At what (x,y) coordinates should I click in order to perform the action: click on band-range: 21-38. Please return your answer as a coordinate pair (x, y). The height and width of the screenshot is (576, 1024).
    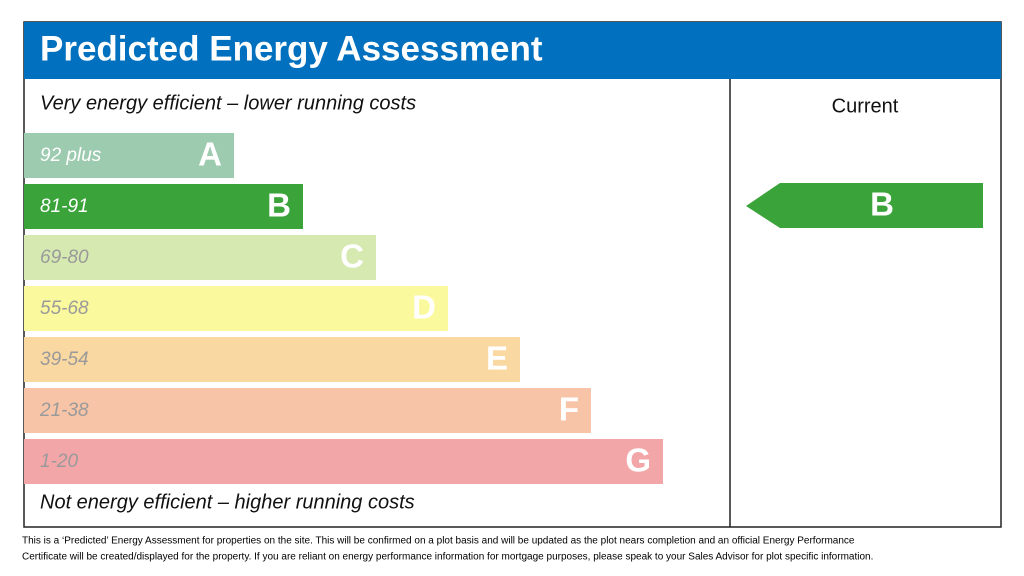
    Looking at the image, I should click on (64, 410).